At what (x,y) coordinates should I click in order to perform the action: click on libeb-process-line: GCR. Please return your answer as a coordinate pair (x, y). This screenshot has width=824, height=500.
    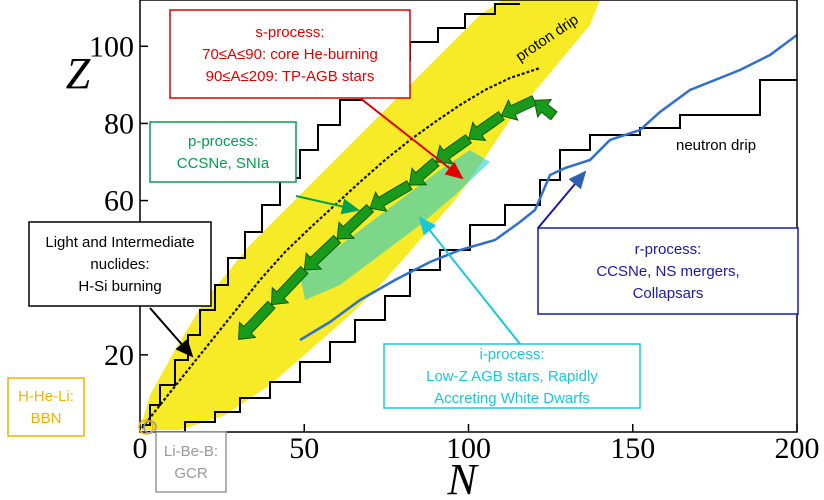
    Looking at the image, I should click on (191, 473).